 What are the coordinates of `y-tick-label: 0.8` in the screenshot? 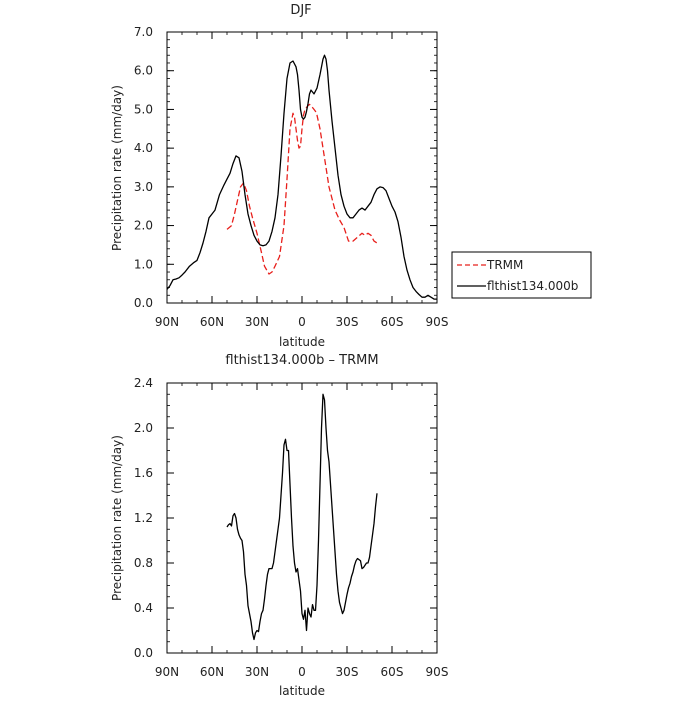 It's located at (143, 563).